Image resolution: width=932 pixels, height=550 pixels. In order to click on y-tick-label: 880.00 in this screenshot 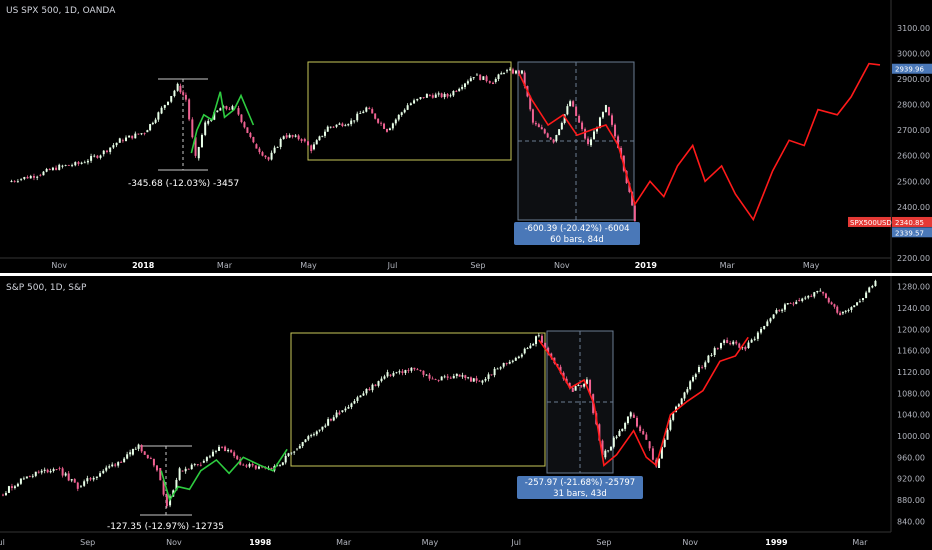, I will do `click(911, 500)`.